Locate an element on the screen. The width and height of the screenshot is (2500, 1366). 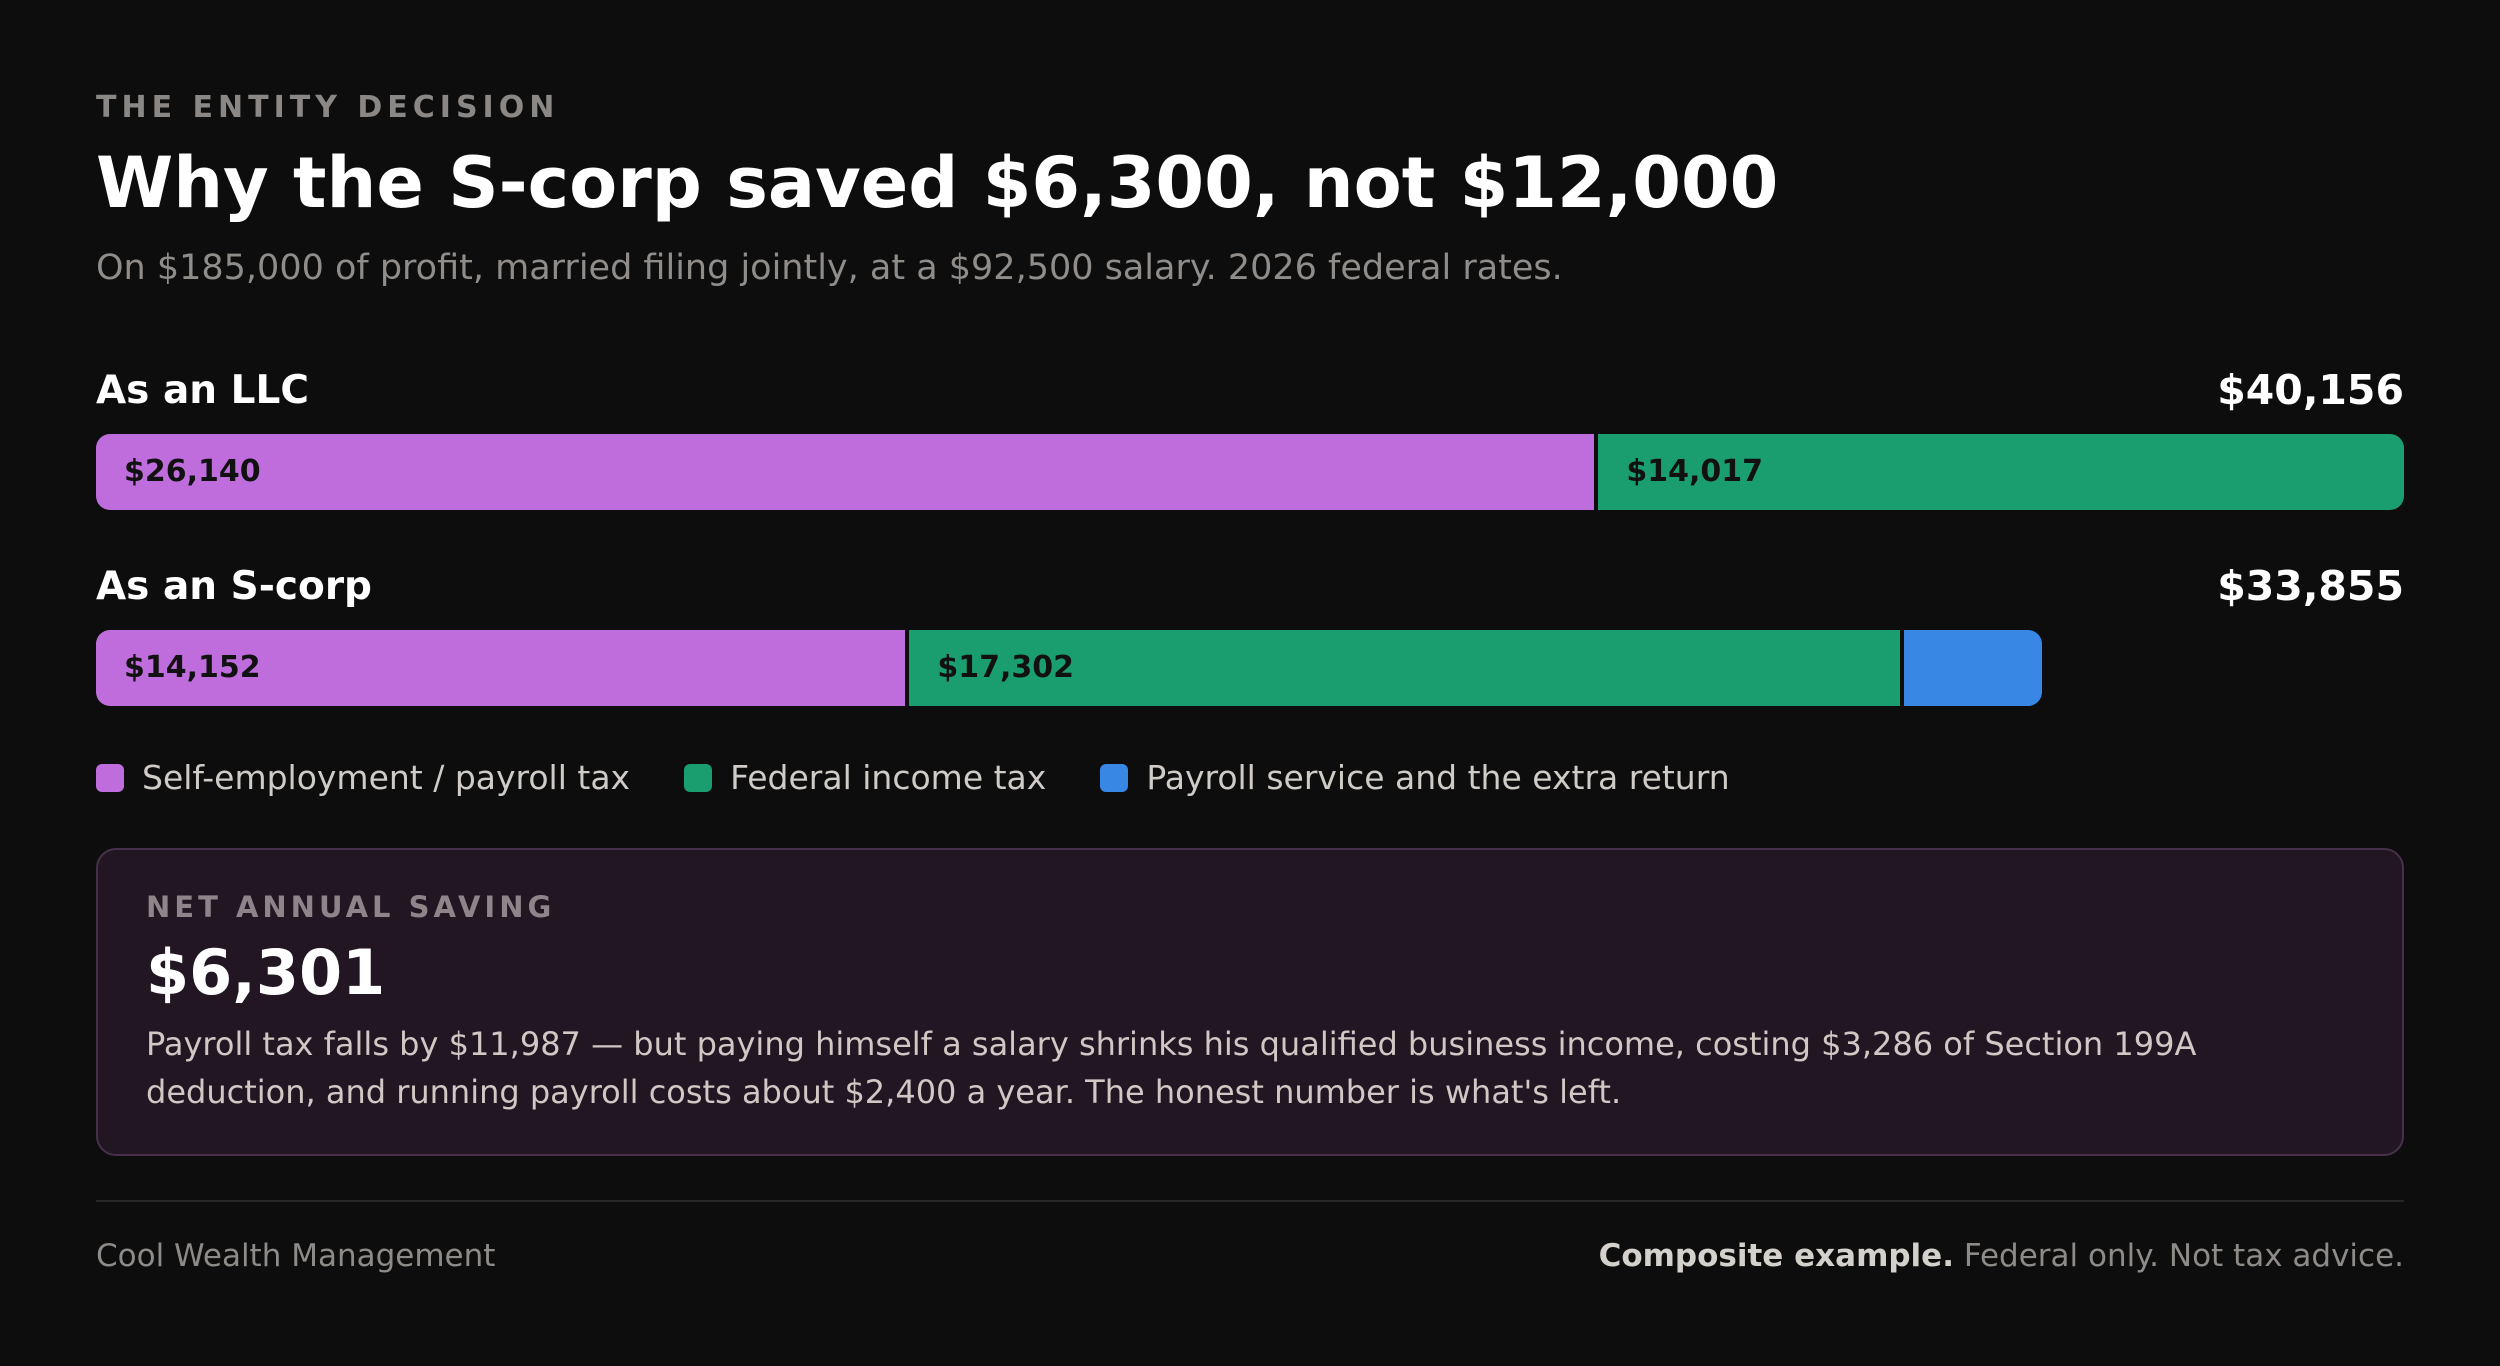
net-saving-value: $6,301 is located at coordinates (266, 972).